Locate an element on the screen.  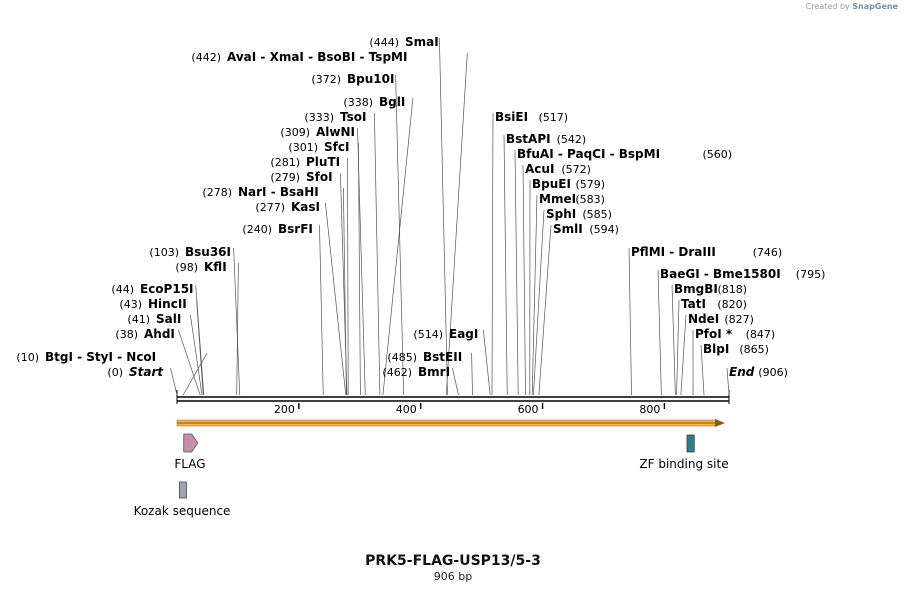
site-position: (585) is located at coordinates (597, 214).